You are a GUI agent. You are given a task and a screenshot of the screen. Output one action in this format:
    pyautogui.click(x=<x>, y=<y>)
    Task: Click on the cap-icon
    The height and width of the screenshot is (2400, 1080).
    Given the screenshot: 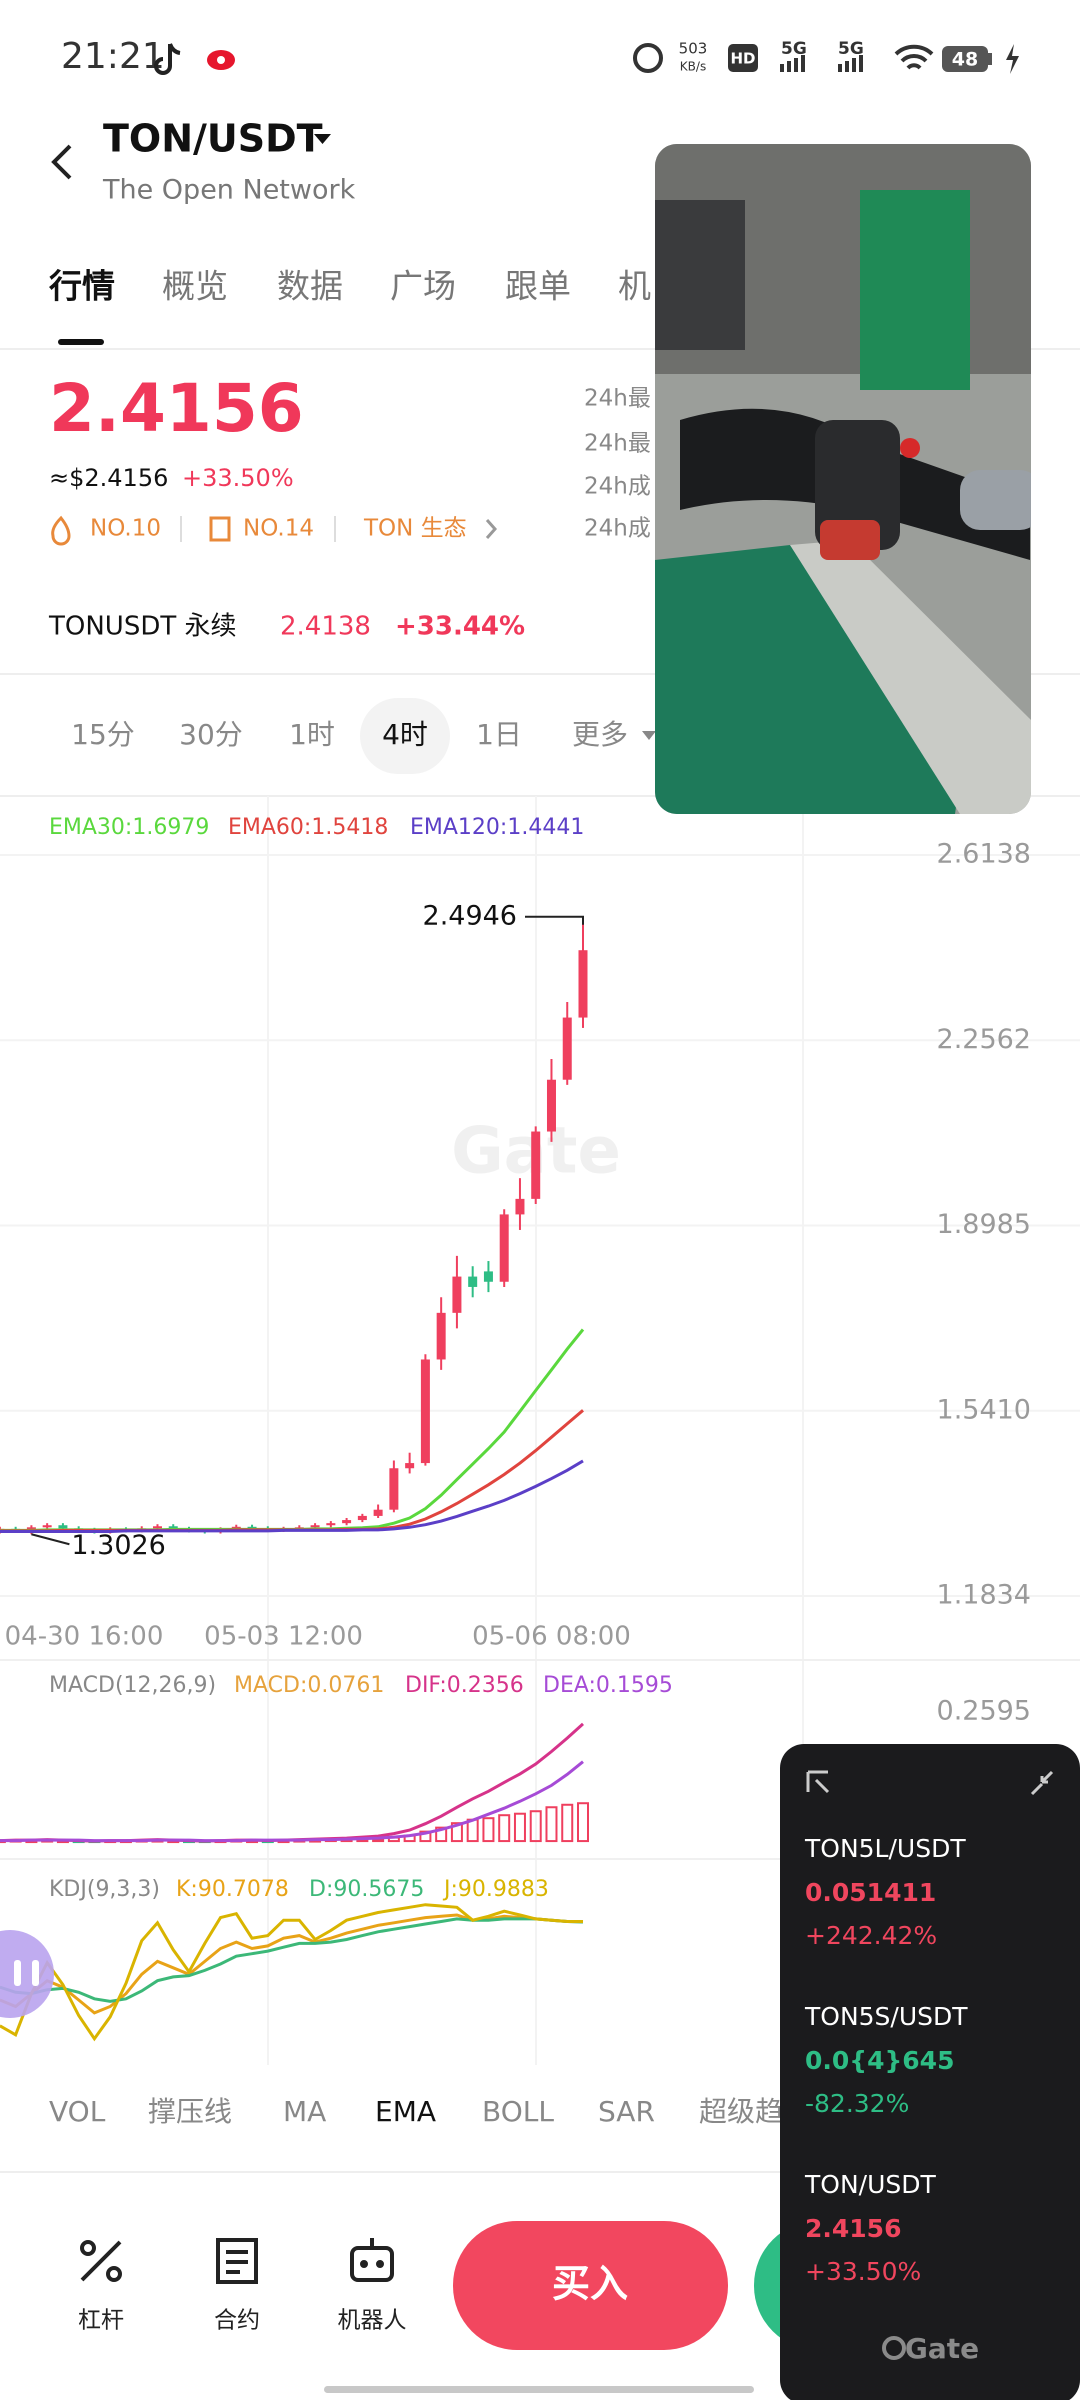 What is the action you would take?
    pyautogui.click(x=220, y=529)
    